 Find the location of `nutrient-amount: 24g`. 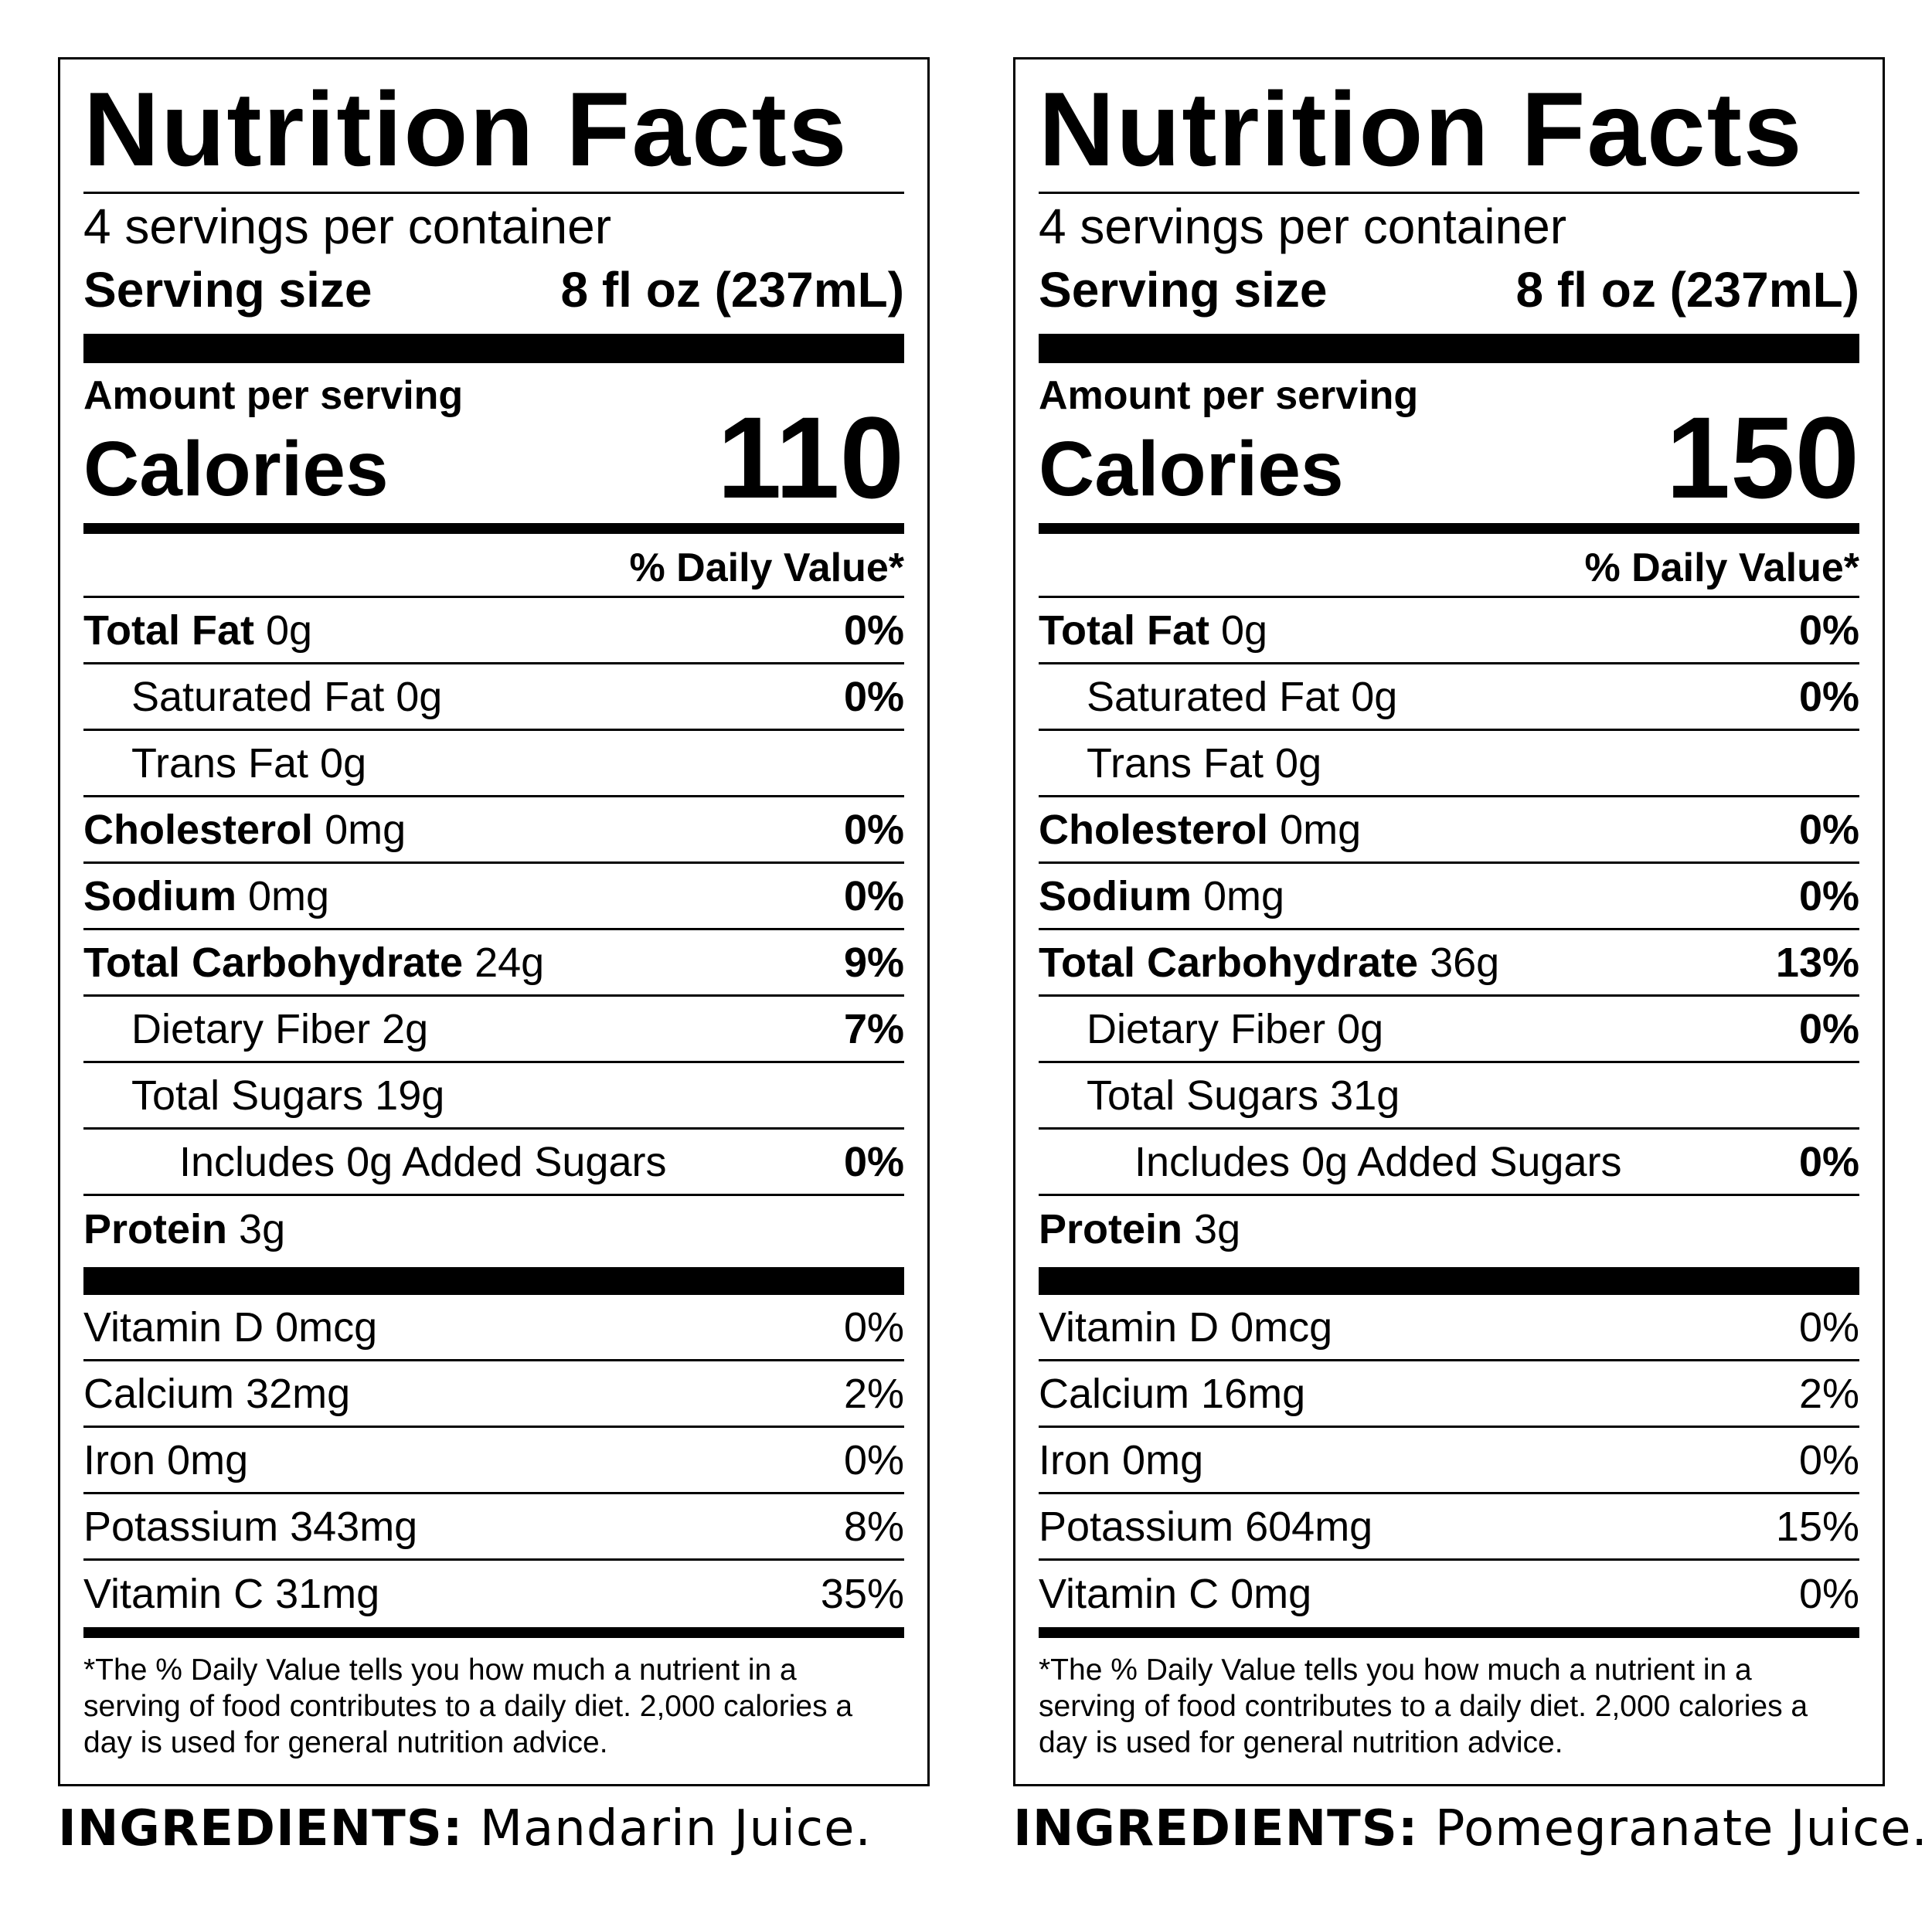

nutrient-amount: 24g is located at coordinates (510, 962).